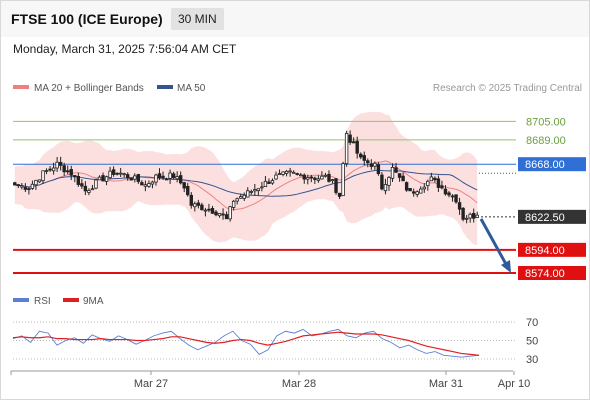  What do you see at coordinates (506, 266) in the screenshot?
I see `projection-arrowhead` at bounding box center [506, 266].